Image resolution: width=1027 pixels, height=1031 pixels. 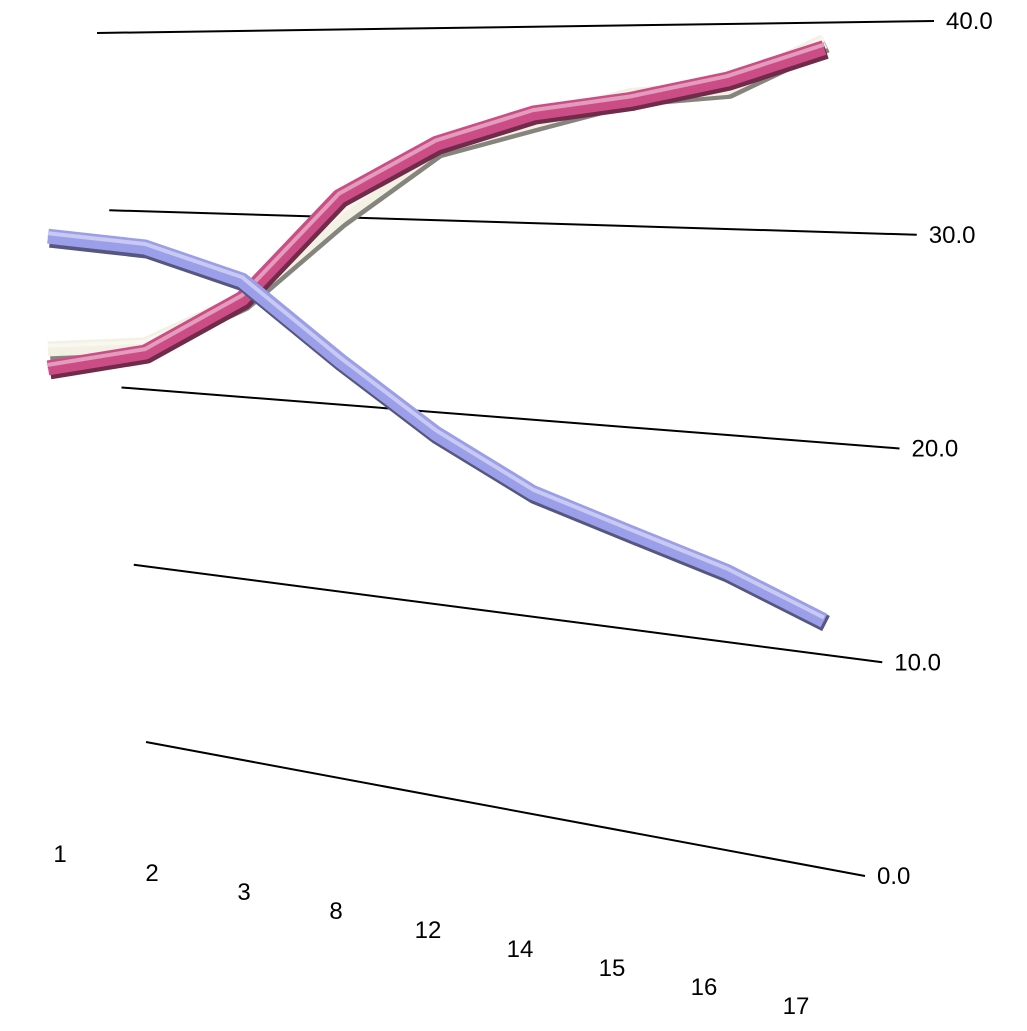 I want to click on x-tick-label: 1, so click(x=59, y=854).